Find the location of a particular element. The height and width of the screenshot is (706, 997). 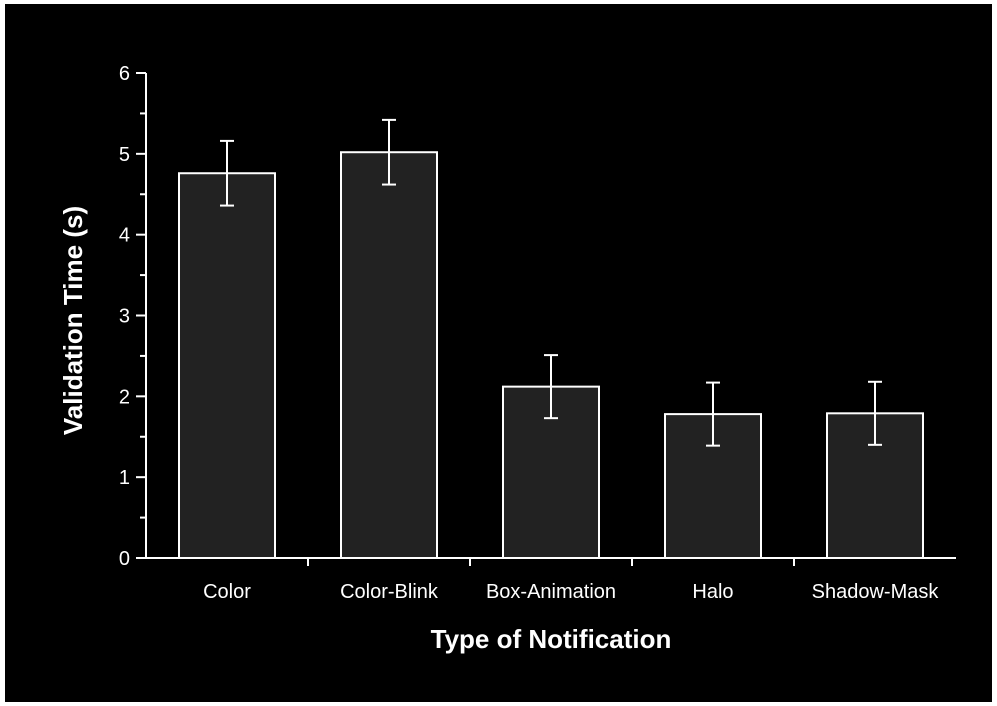

y-tick-label: 1 is located at coordinates (124, 478).